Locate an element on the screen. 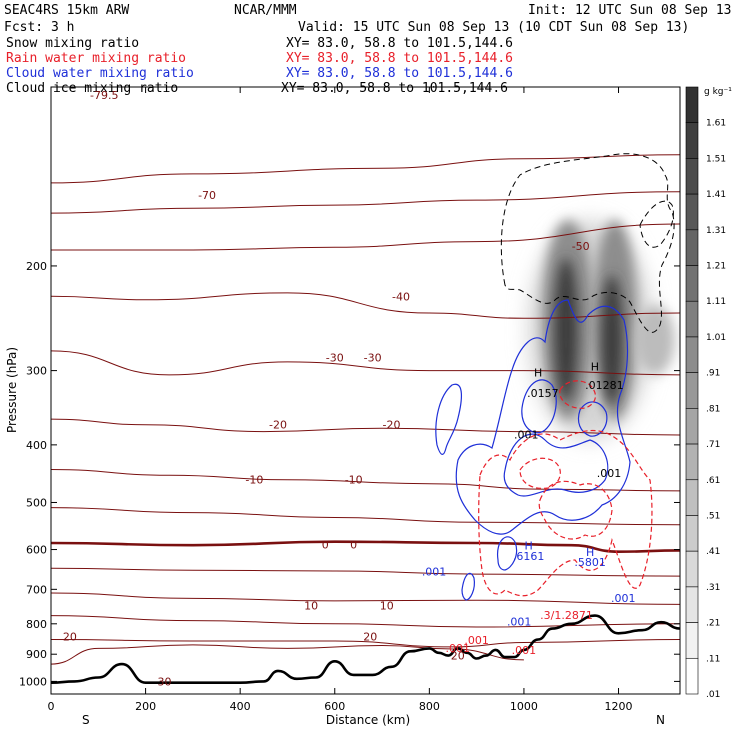 Image resolution: width=740 pixels, height=740 pixels. isotherm-minus50 is located at coordinates (365, 237).